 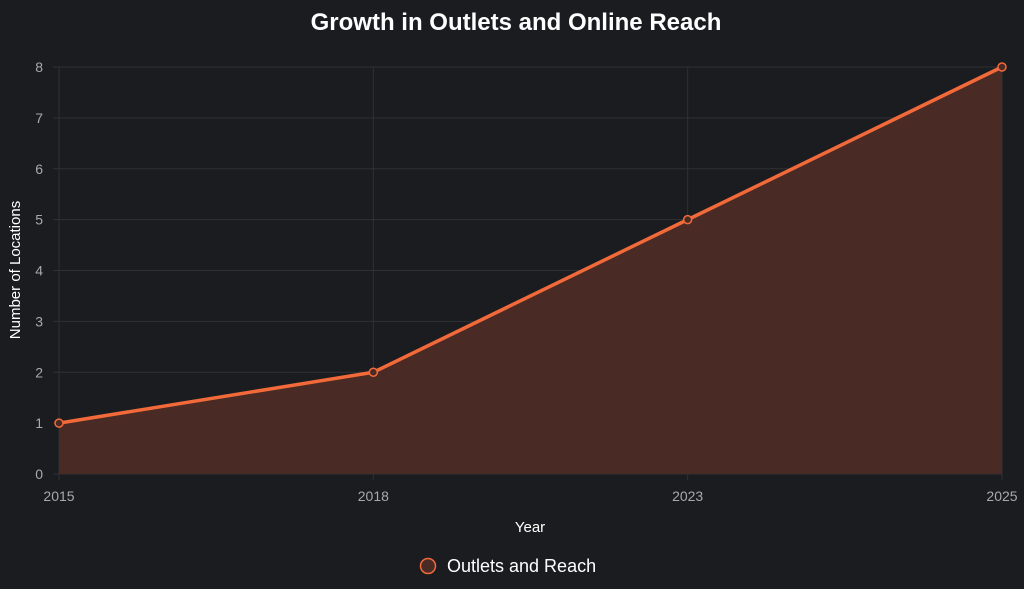 What do you see at coordinates (687, 496) in the screenshot?
I see `x-tick-label: 2023` at bounding box center [687, 496].